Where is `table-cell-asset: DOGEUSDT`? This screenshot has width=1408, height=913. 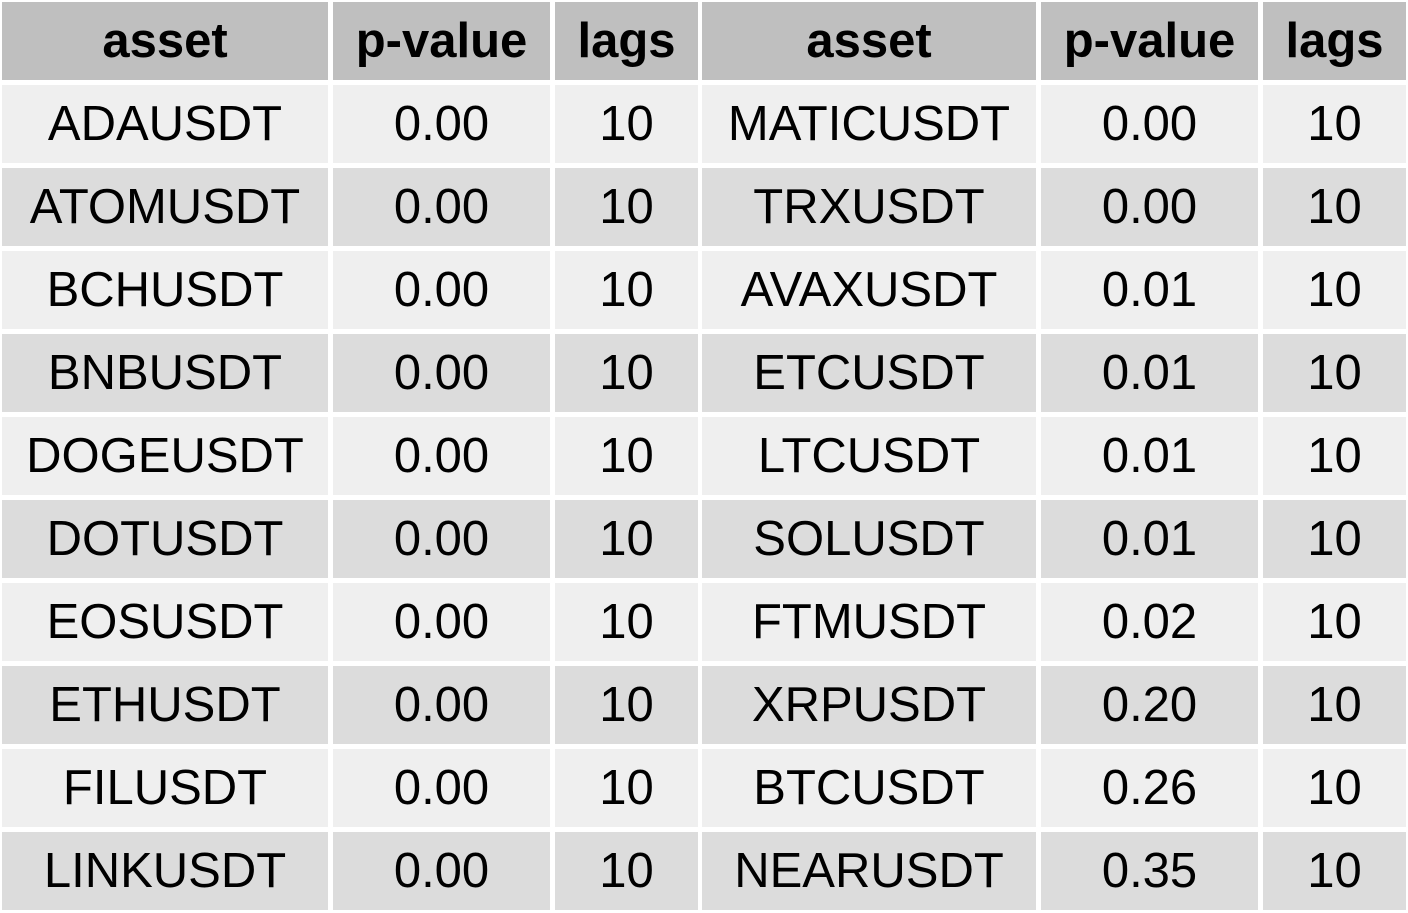
table-cell-asset: DOGEUSDT is located at coordinates (165, 456).